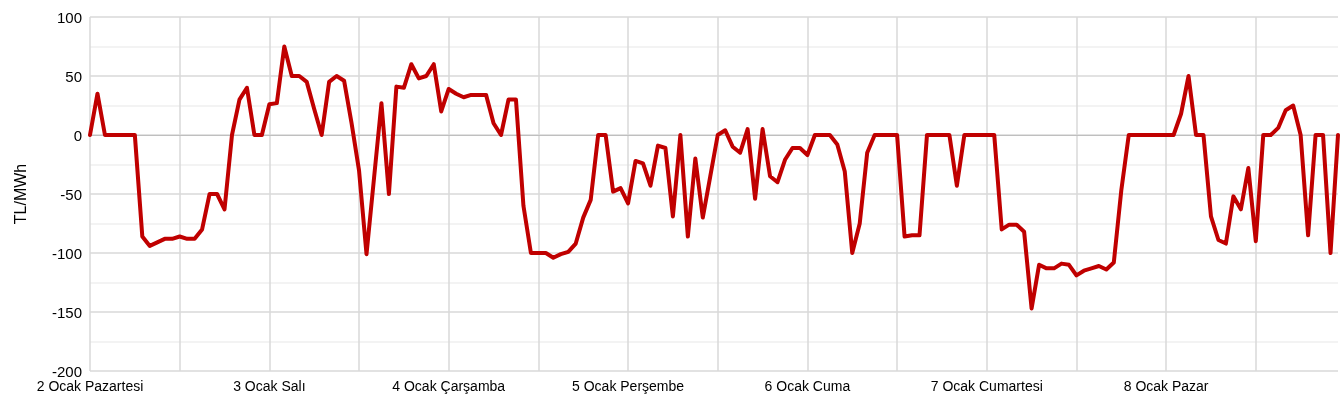  Describe the element at coordinates (90, 386) in the screenshot. I see `x-tick-label: 2 Ocak Pazartesi` at that location.